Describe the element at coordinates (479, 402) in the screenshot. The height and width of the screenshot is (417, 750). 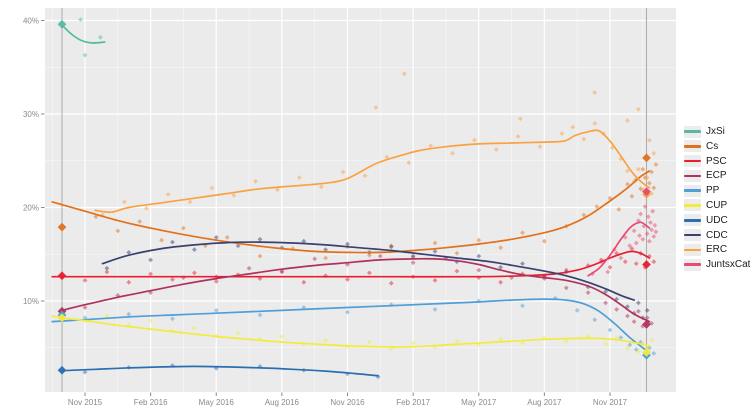
I see `x-tick-label: May 2017` at that location.